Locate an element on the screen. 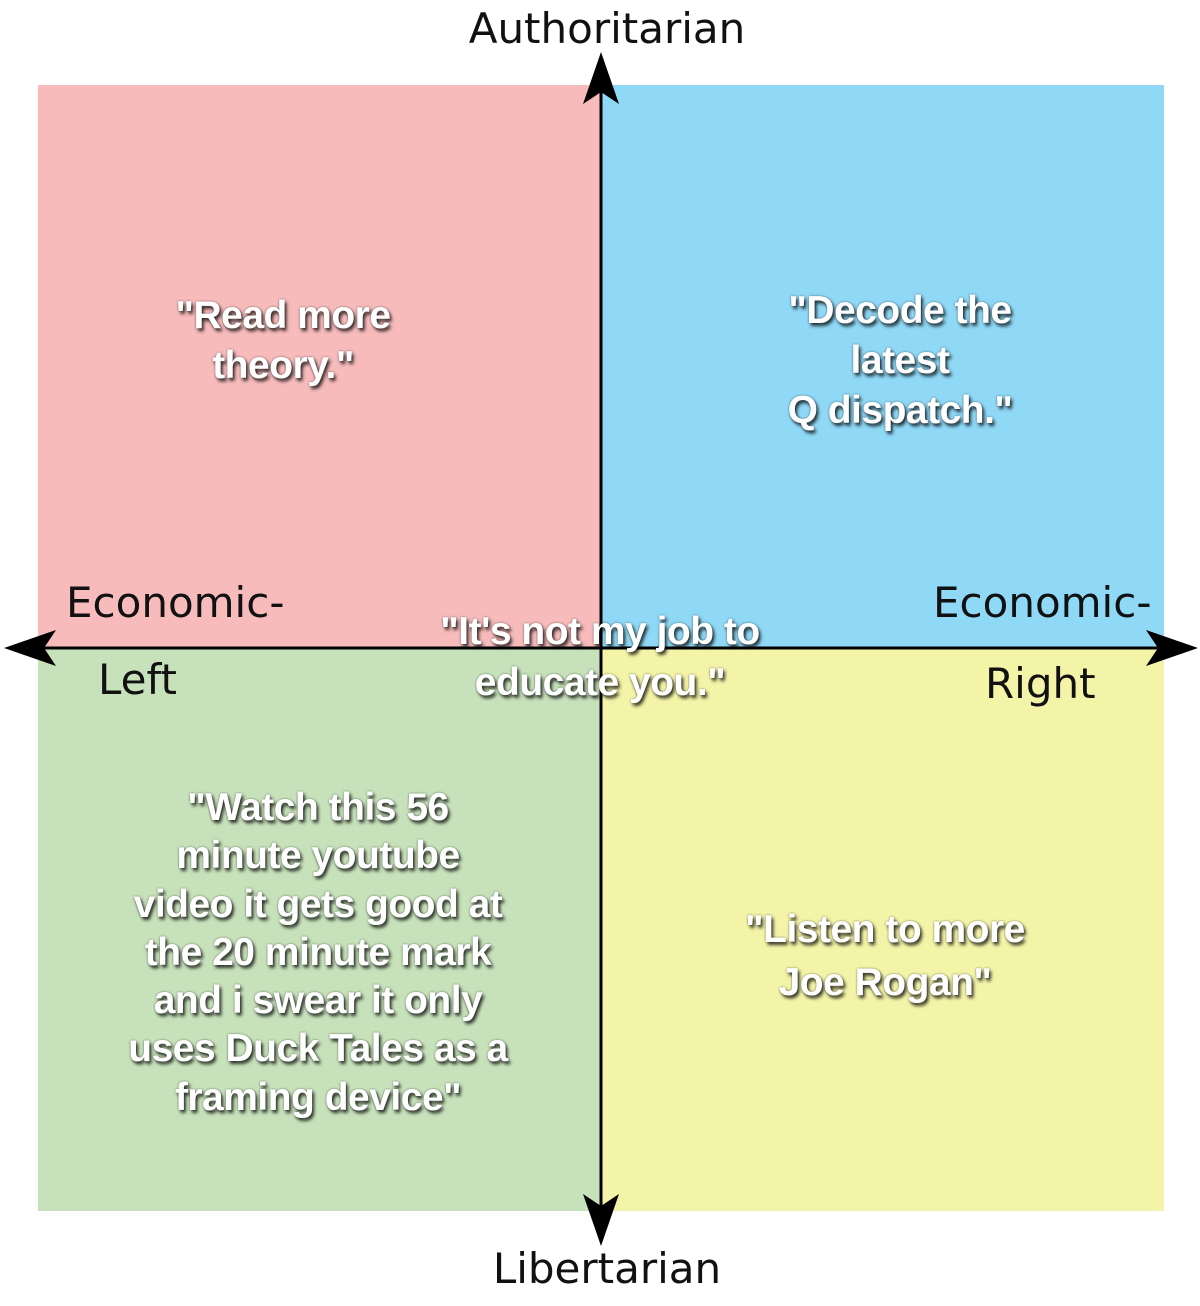  arrow-up-icon is located at coordinates (601, 78).